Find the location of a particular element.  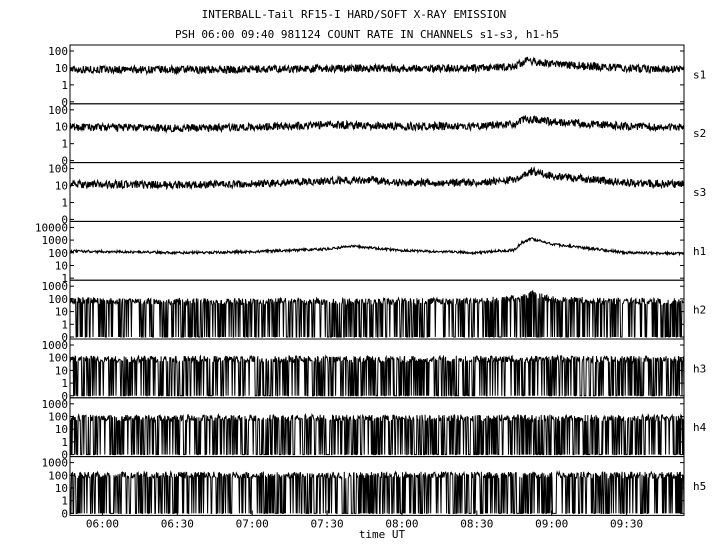

x-tick-label: 09:00 is located at coordinates (551, 523).